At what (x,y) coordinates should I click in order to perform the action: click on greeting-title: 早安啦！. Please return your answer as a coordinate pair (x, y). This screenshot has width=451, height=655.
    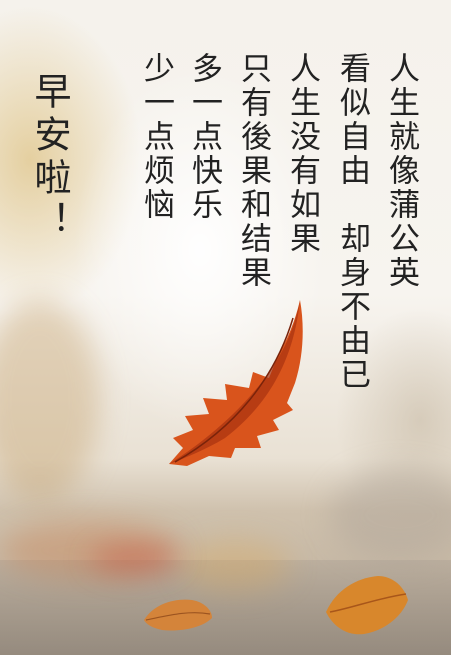
    Looking at the image, I should click on (49, 158).